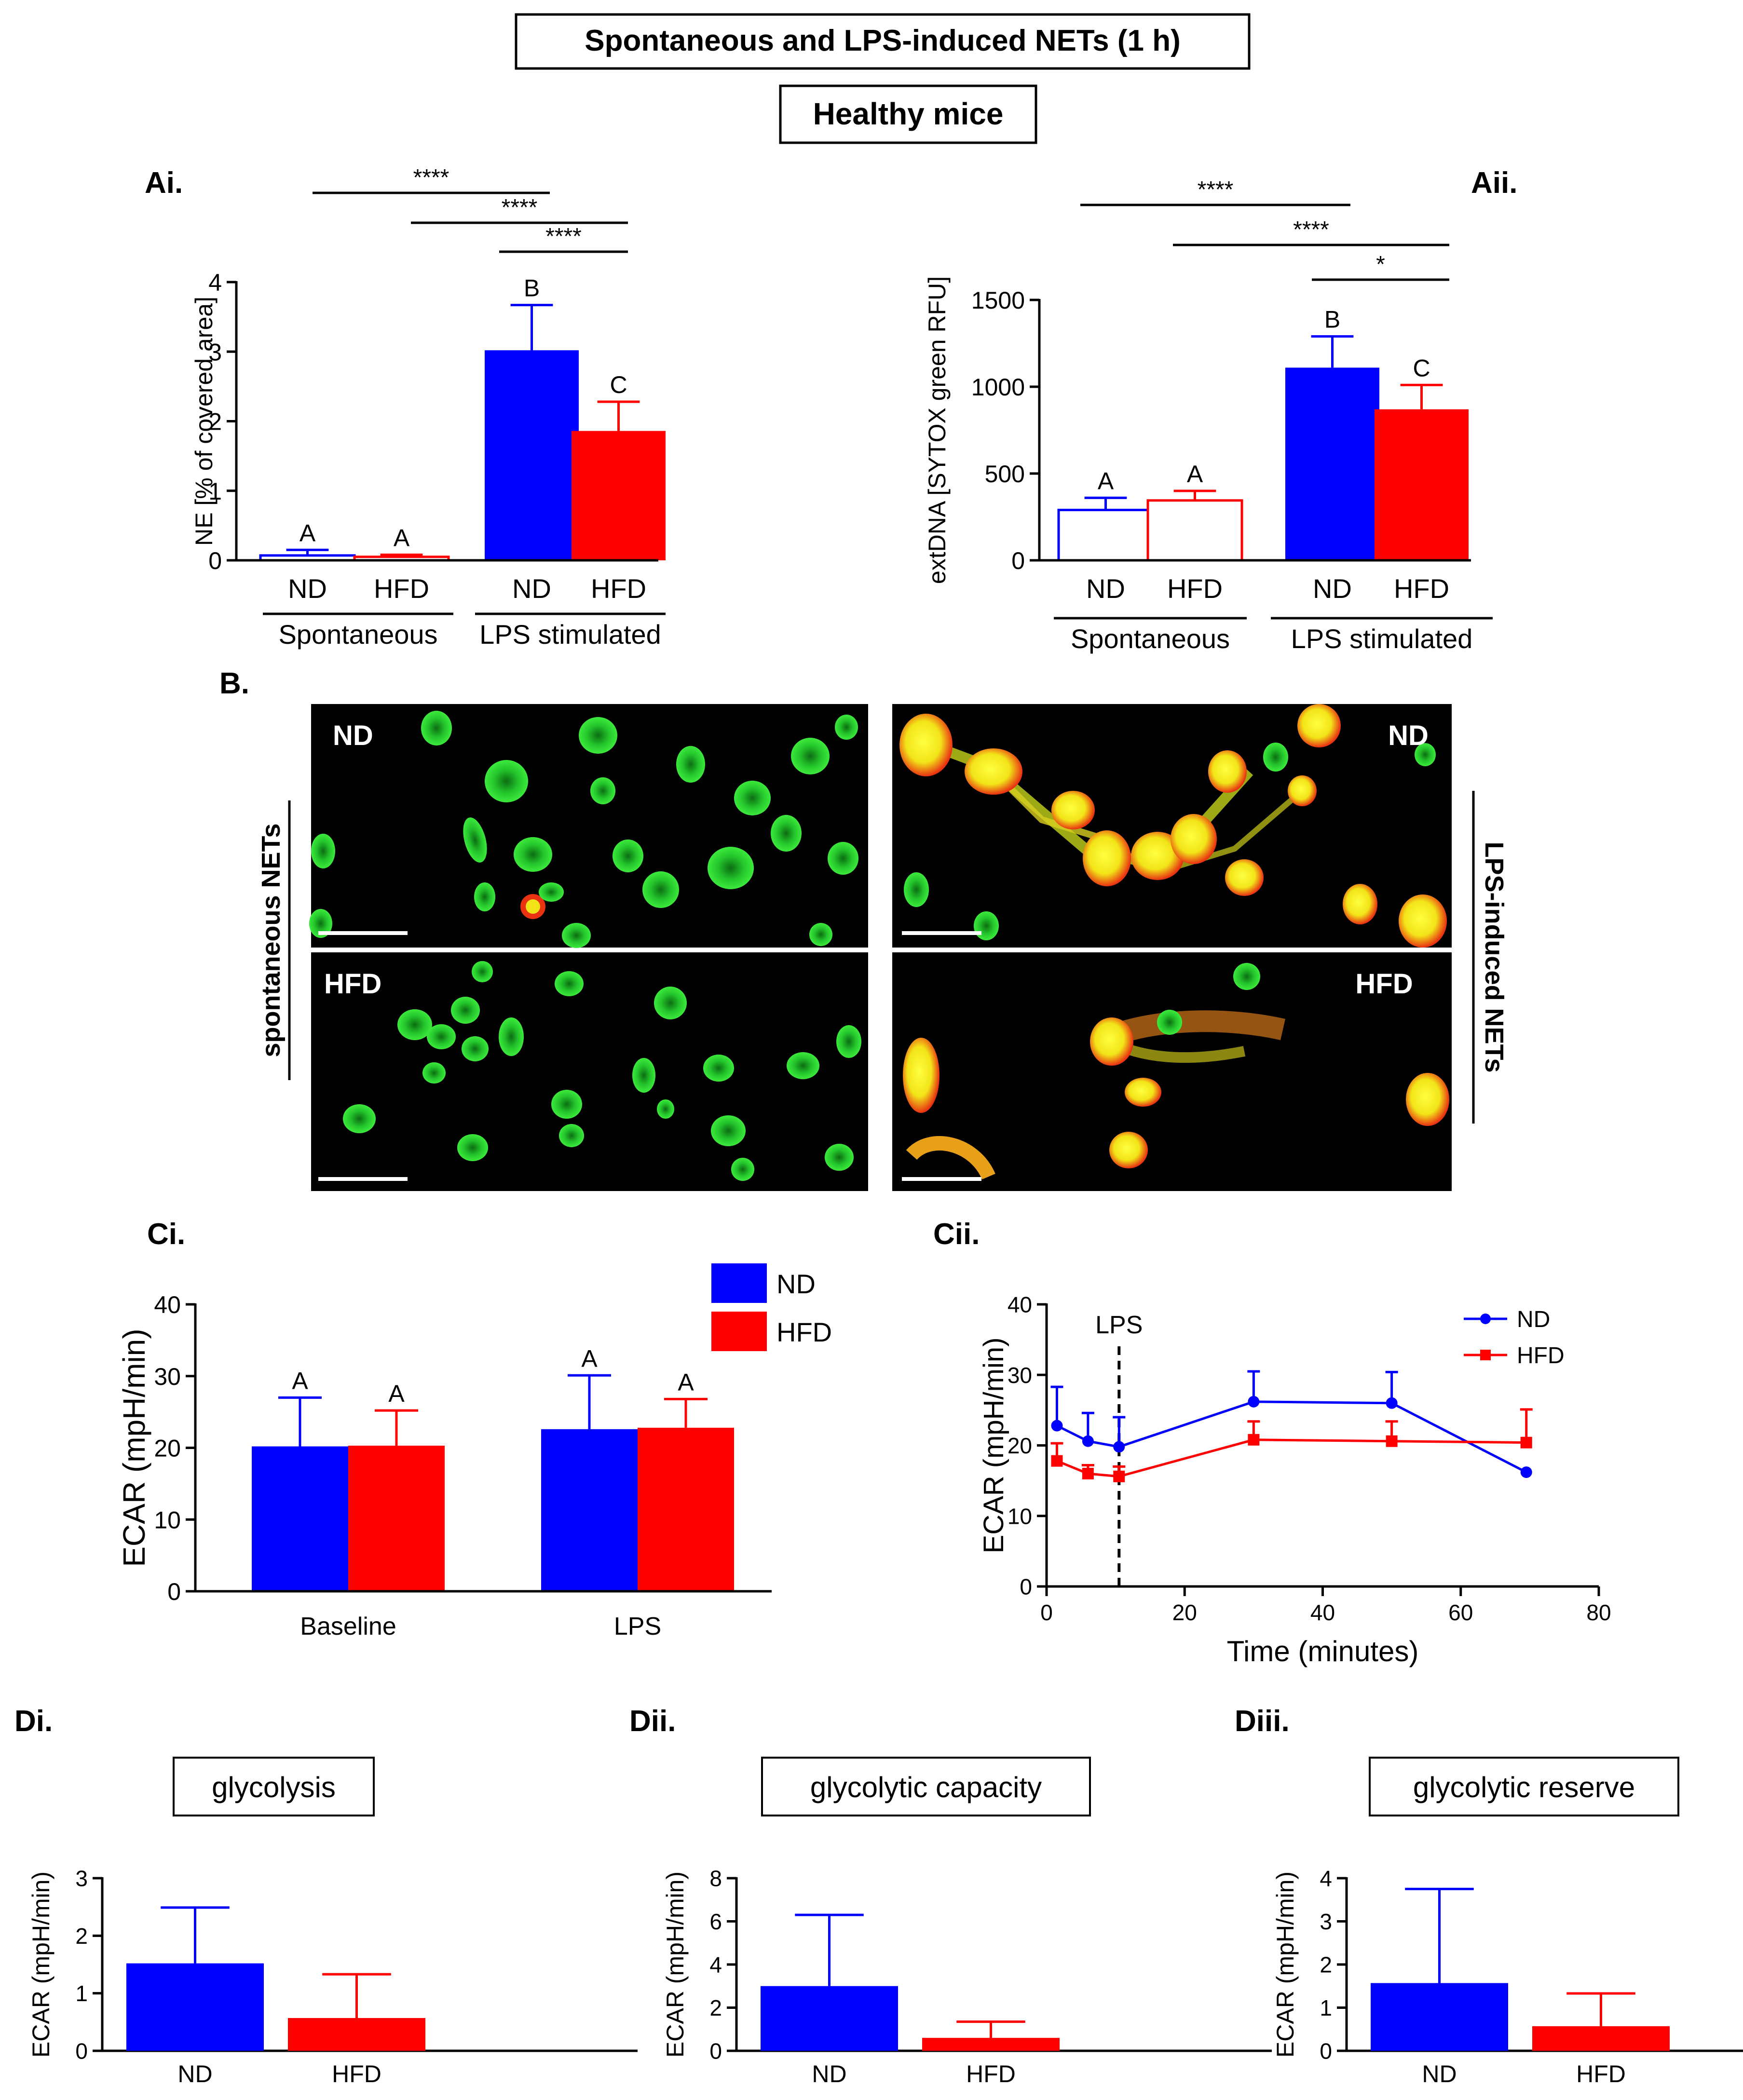  I want to click on legend-label-nd-line: ND, so click(1534, 1320).